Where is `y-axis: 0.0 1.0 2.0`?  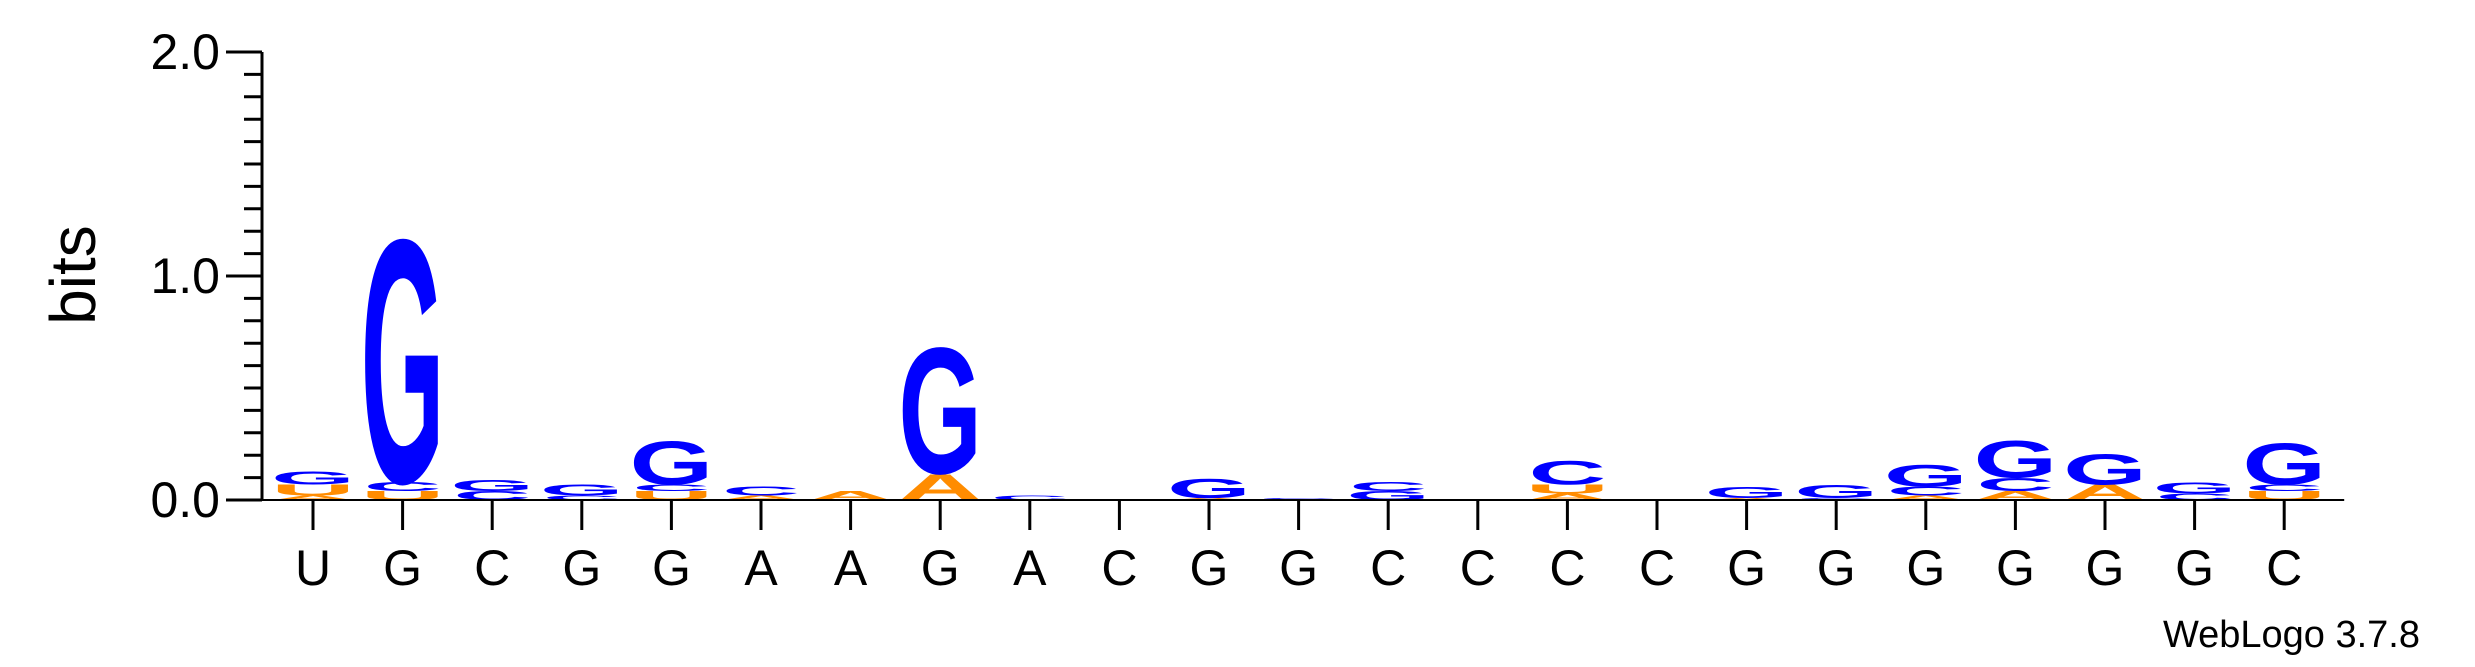
y-axis: 0.0 1.0 2.0 is located at coordinates (207, 276).